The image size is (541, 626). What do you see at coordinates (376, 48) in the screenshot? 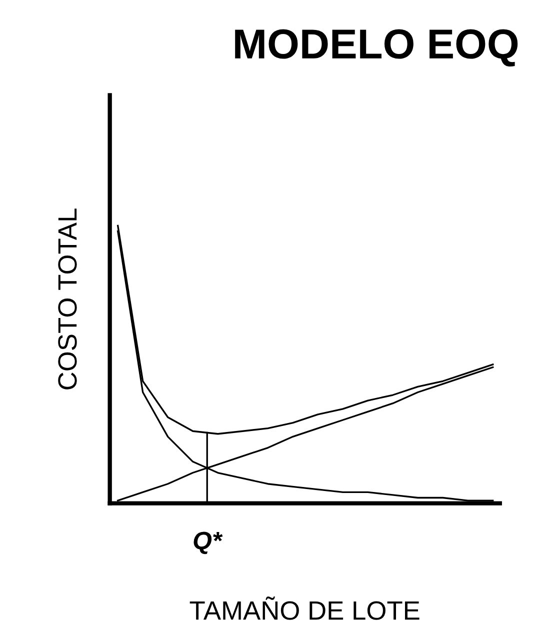
I see `chart-title: MODELO EOQ` at bounding box center [376, 48].